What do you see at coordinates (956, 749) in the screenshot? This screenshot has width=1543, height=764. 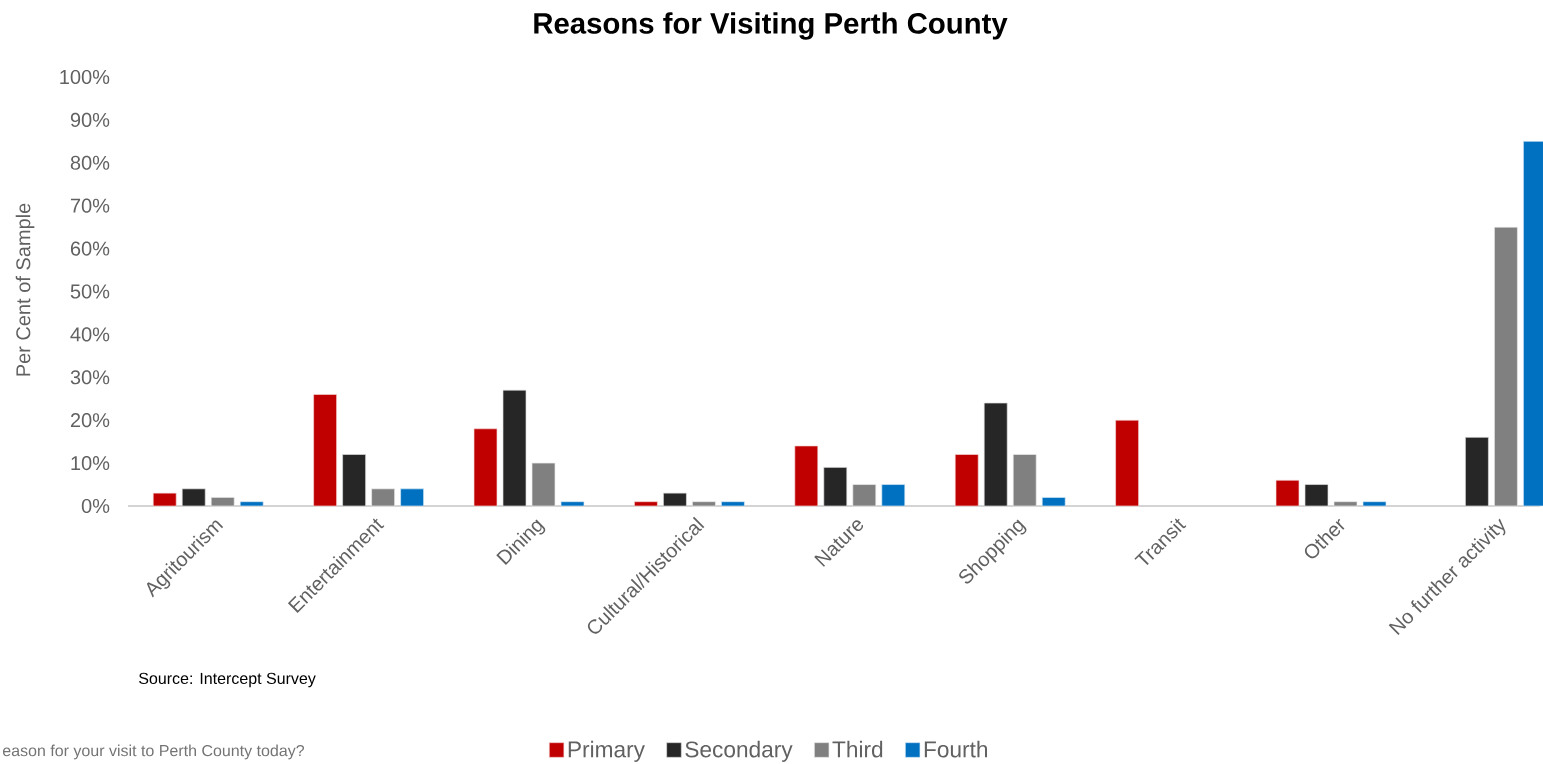 I see `legend-label: Fourth` at bounding box center [956, 749].